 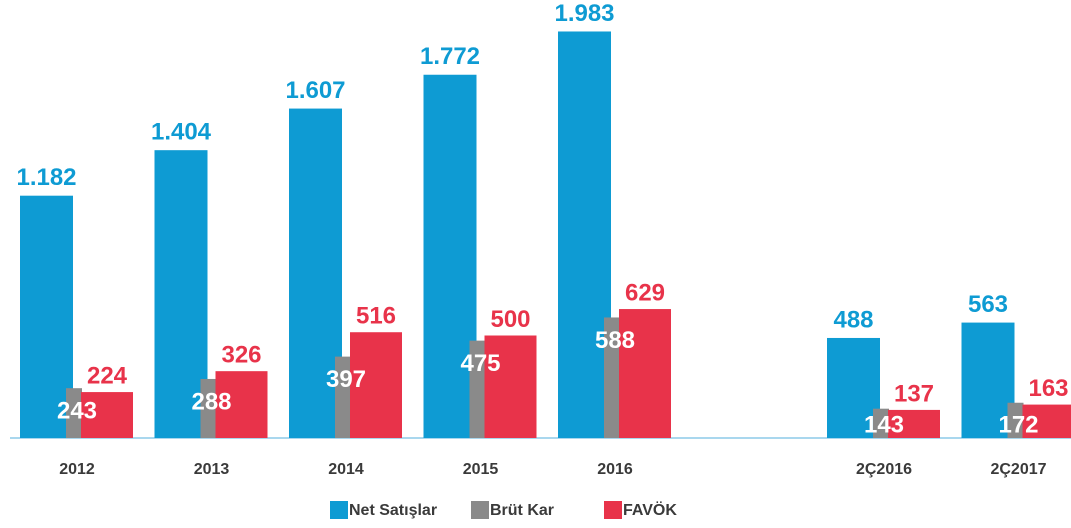 What do you see at coordinates (522, 510) in the screenshot?
I see `legend-label: Brüt Kar` at bounding box center [522, 510].